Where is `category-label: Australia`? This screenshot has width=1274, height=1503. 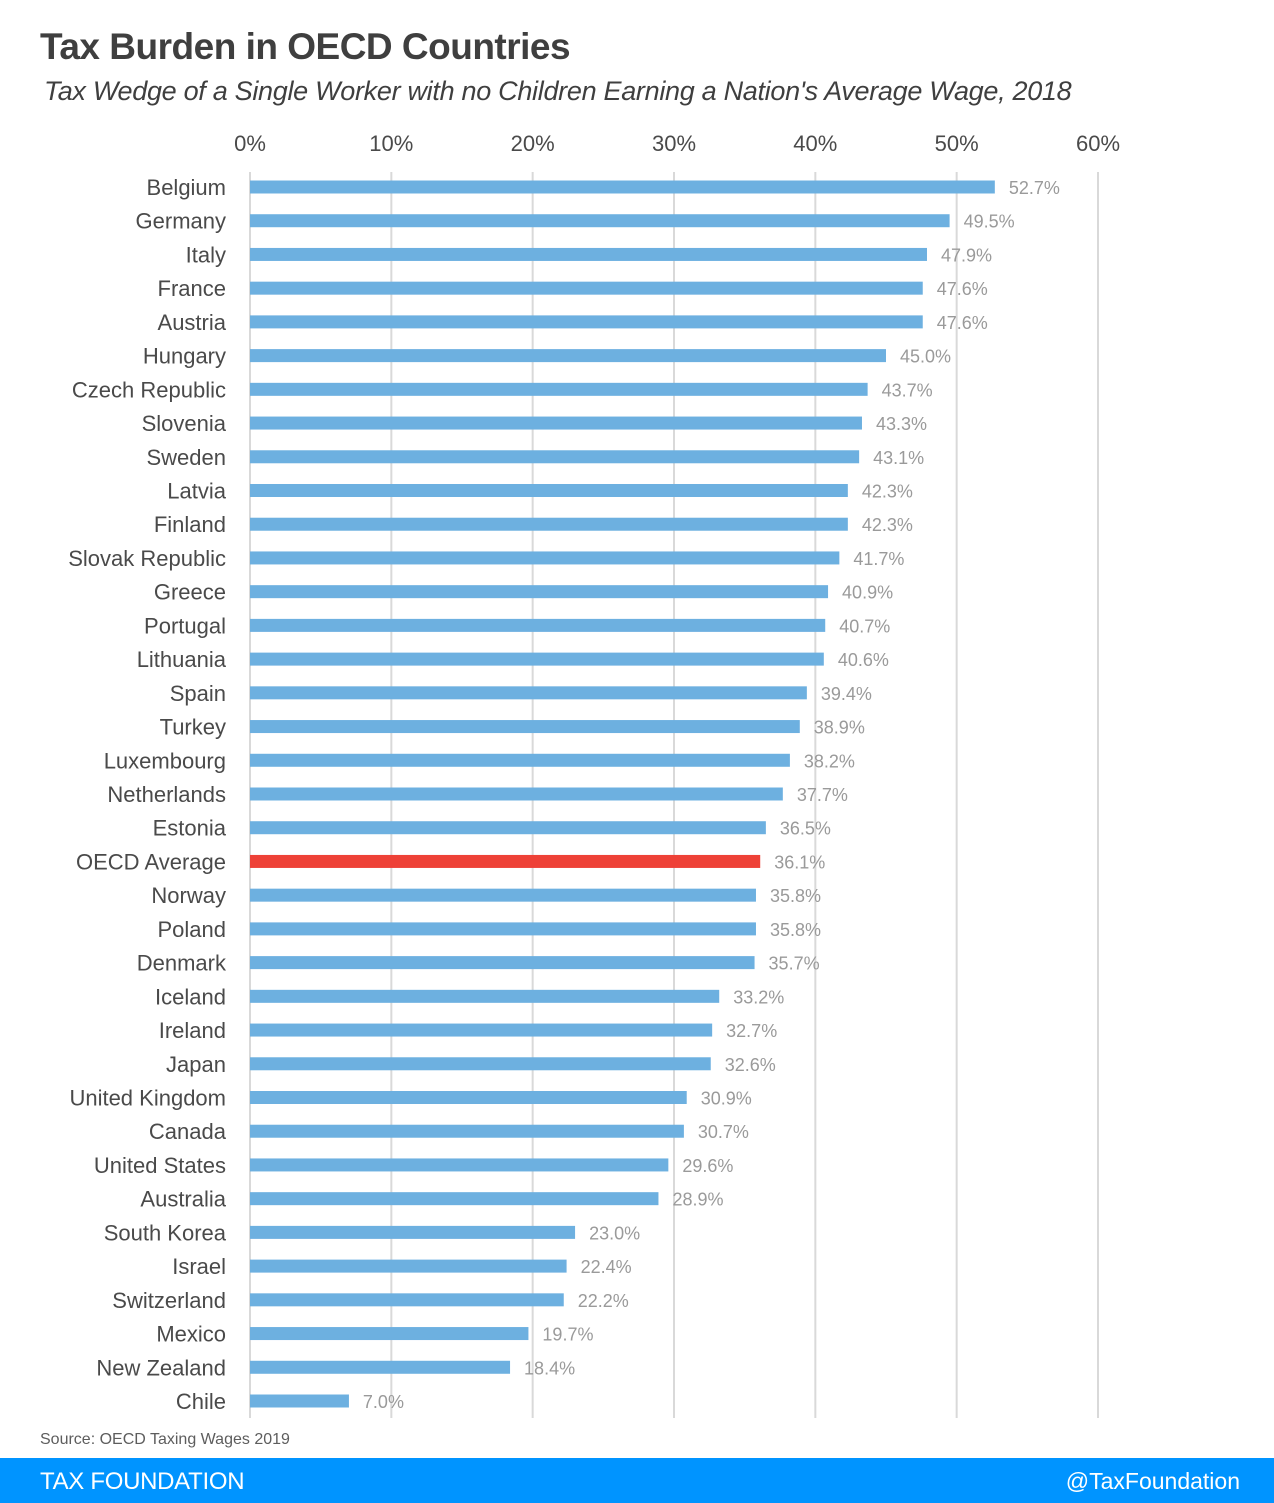
category-label: Australia is located at coordinates (183, 1199).